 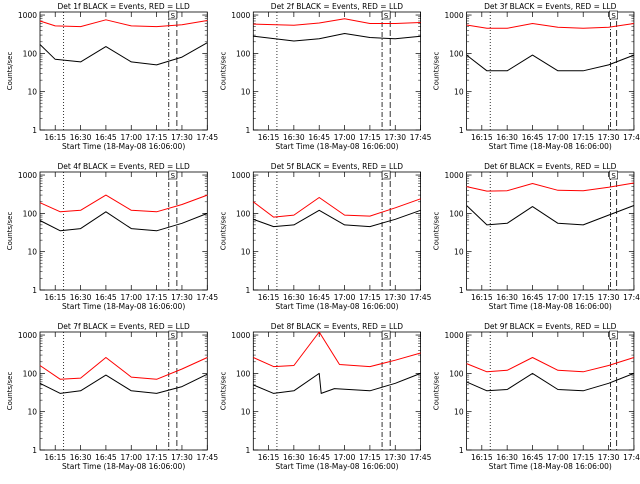 I want to click on x-tick-label: 17:00, so click(x=558, y=137).